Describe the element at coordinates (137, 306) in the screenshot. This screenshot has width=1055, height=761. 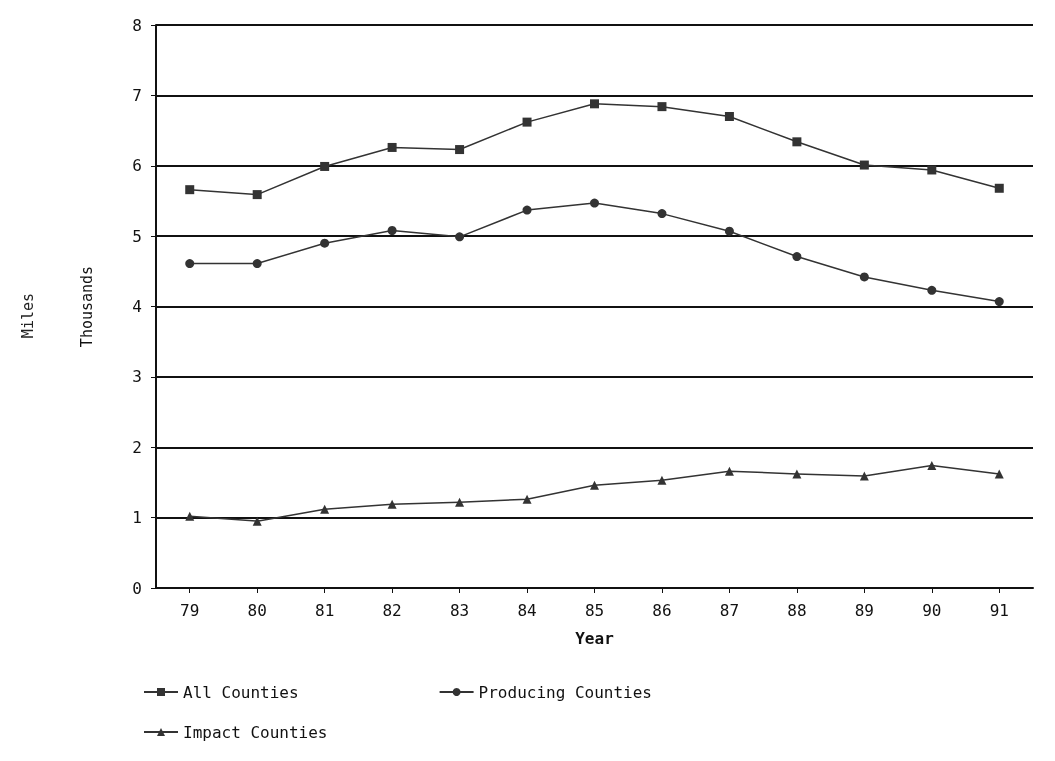
I see `y-tick-label: 4` at that location.